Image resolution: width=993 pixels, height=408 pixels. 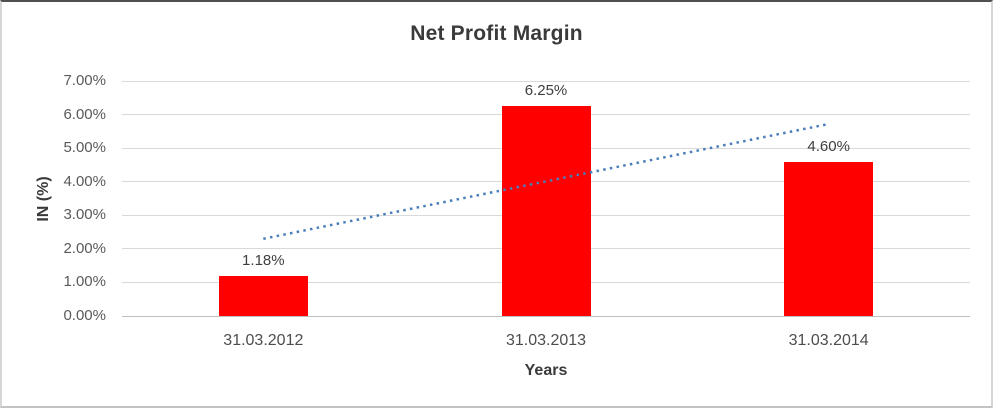 What do you see at coordinates (828, 146) in the screenshot?
I see `data-label: 4.60%` at bounding box center [828, 146].